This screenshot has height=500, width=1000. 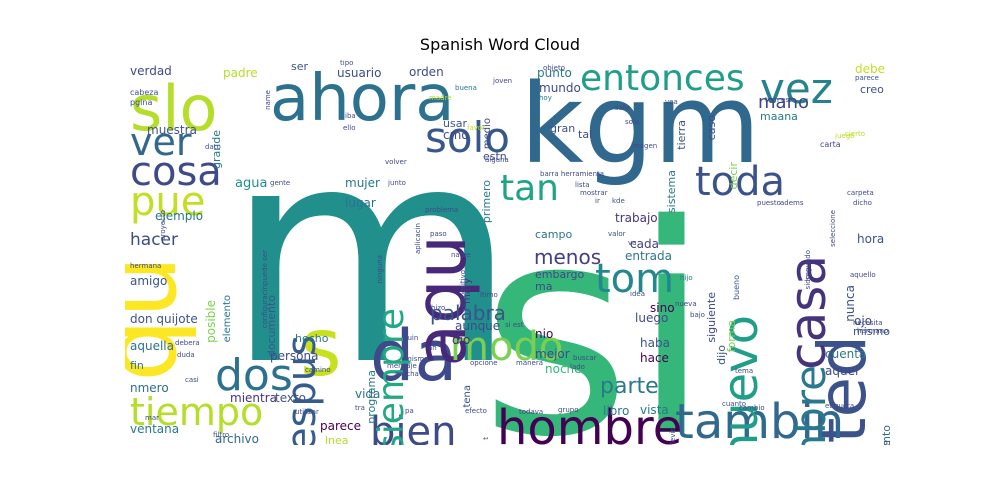 I want to click on word-146: hijo, so click(x=686, y=278).